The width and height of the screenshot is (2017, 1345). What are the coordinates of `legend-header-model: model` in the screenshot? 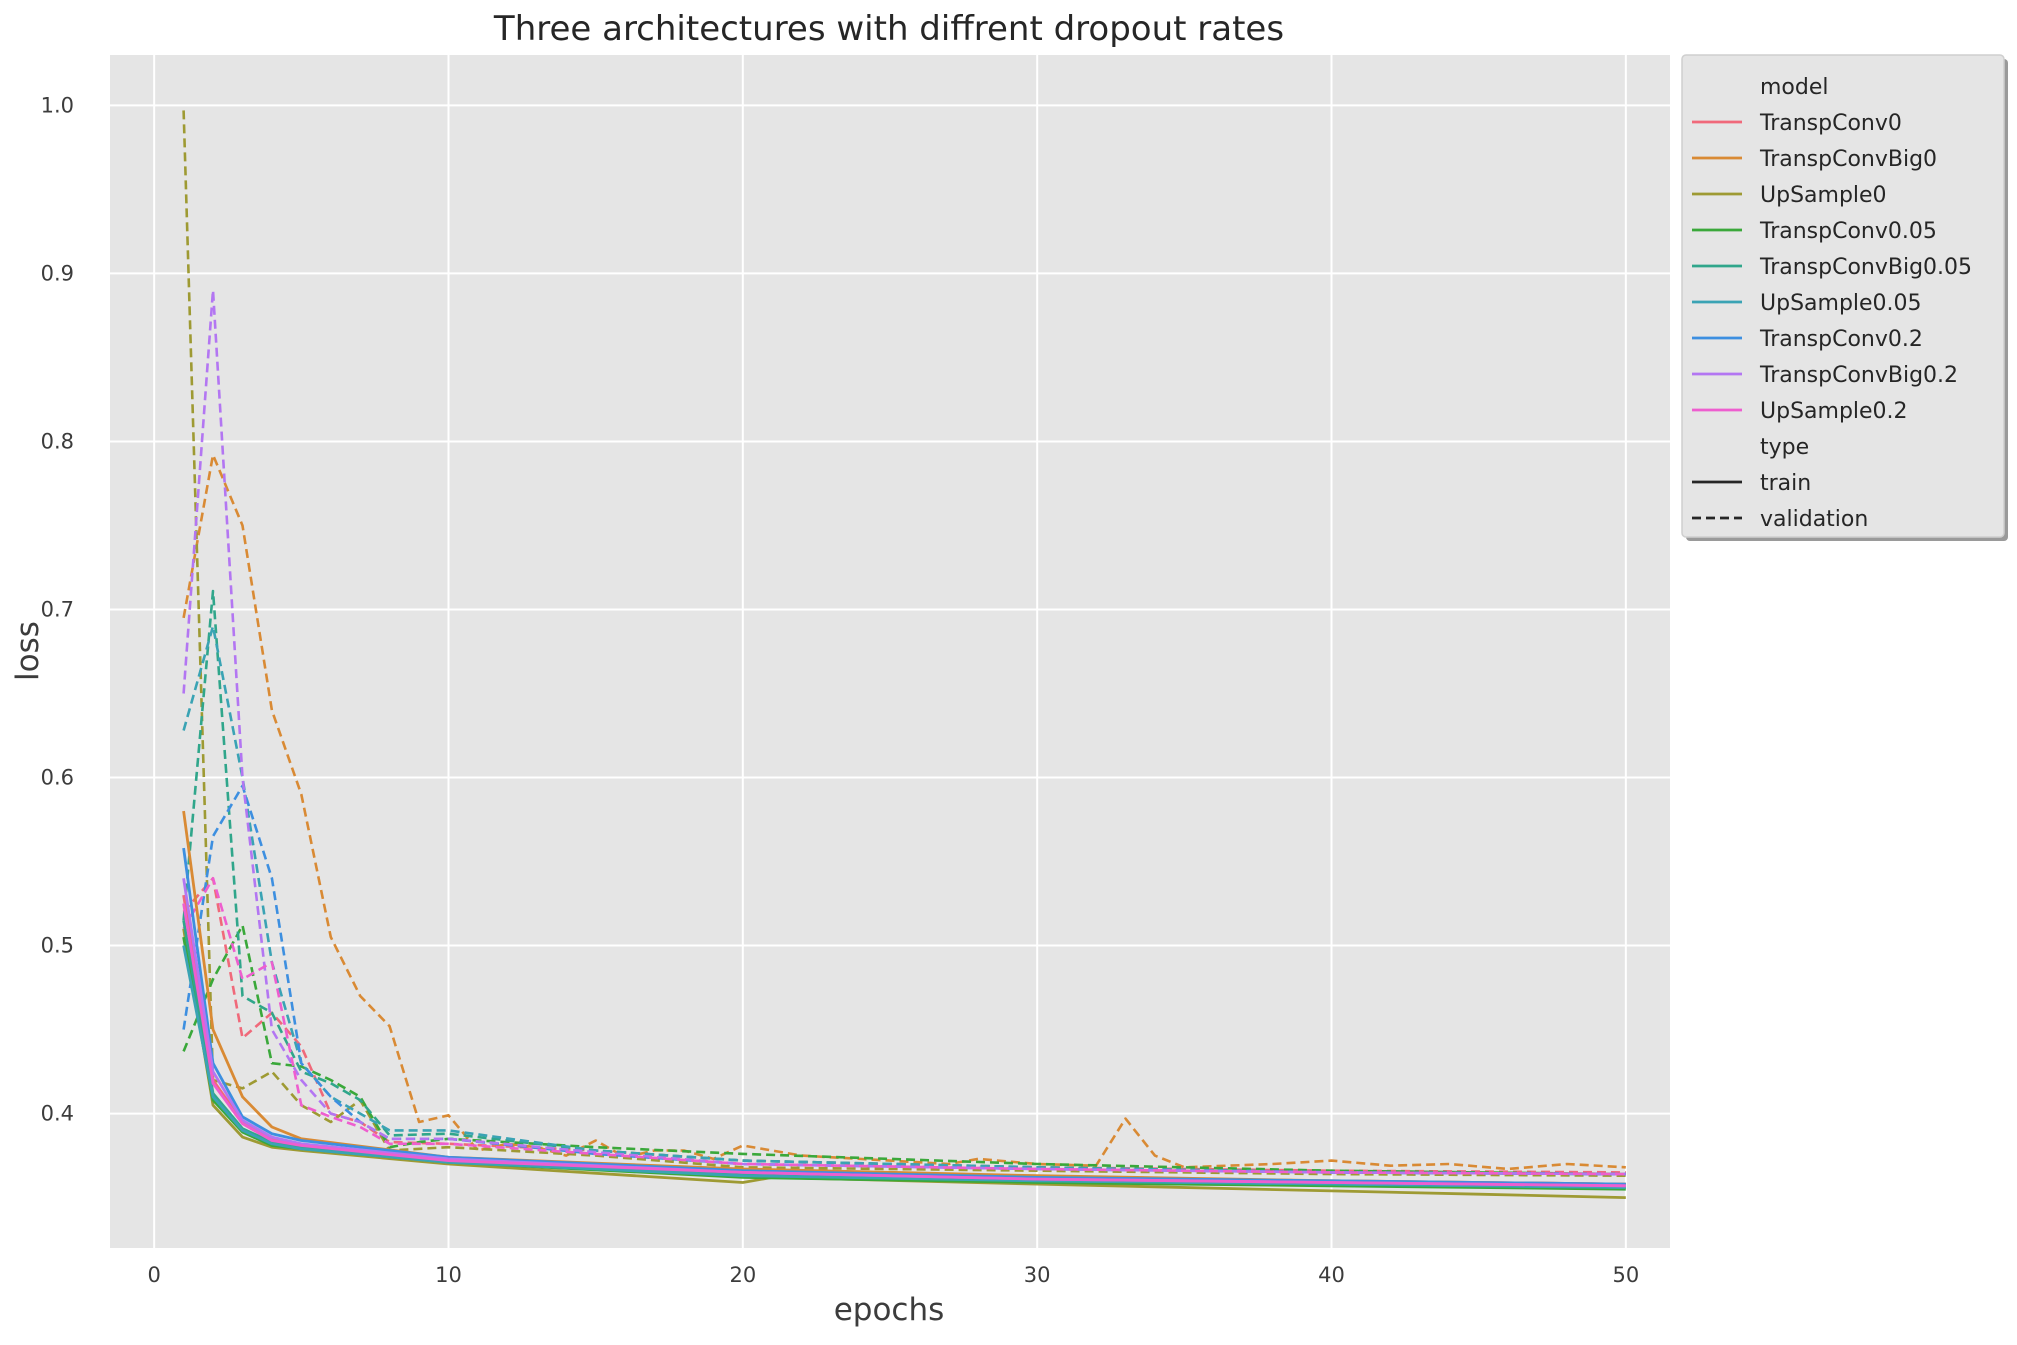 It's located at (1794, 87).